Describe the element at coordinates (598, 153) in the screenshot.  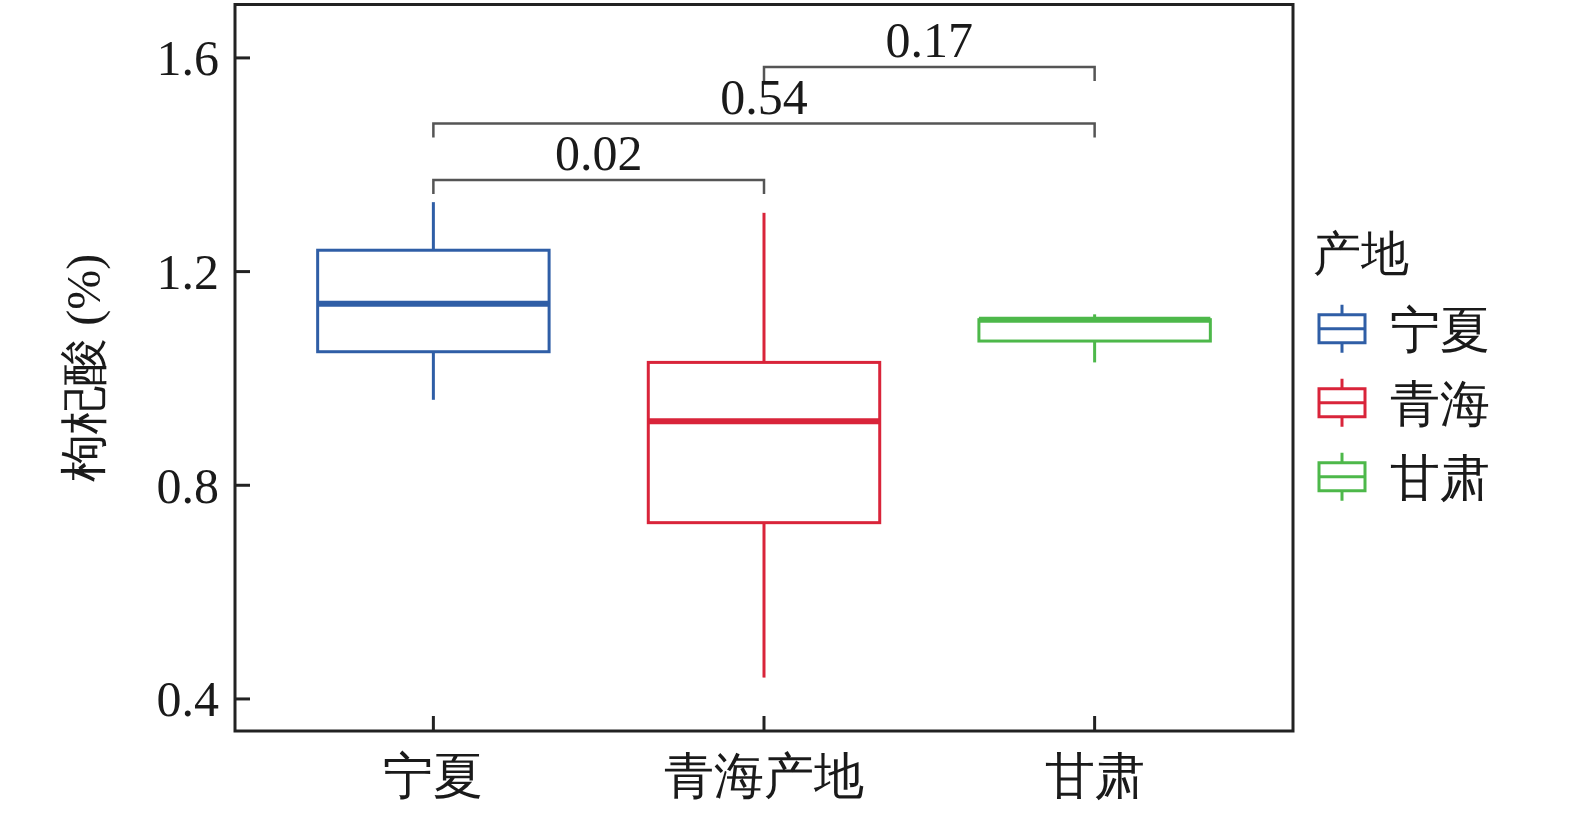
I see `annotation: 0.02` at that location.